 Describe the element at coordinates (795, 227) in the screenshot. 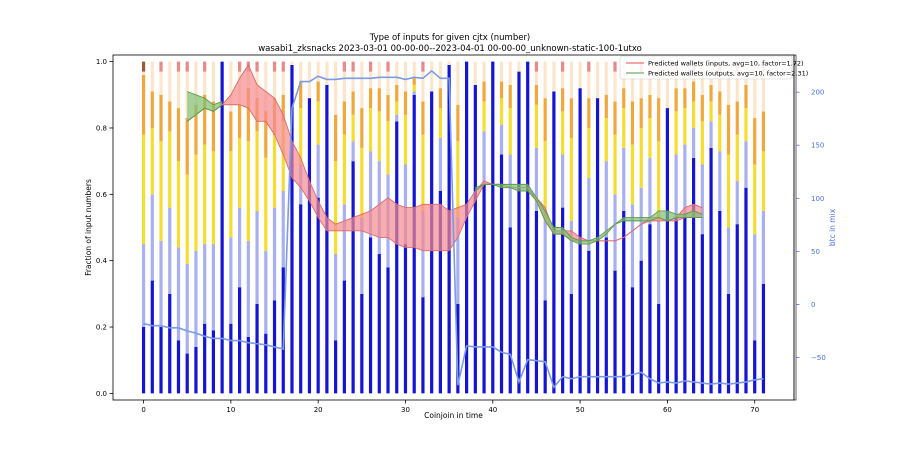

I see `right-axis-spine` at that location.